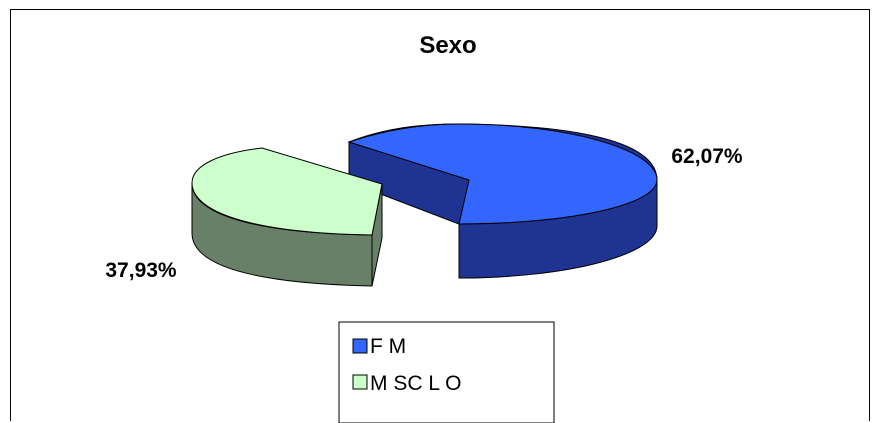 The width and height of the screenshot is (879, 423). What do you see at coordinates (558, 229) in the screenshot?
I see `slice-f-front` at bounding box center [558, 229].